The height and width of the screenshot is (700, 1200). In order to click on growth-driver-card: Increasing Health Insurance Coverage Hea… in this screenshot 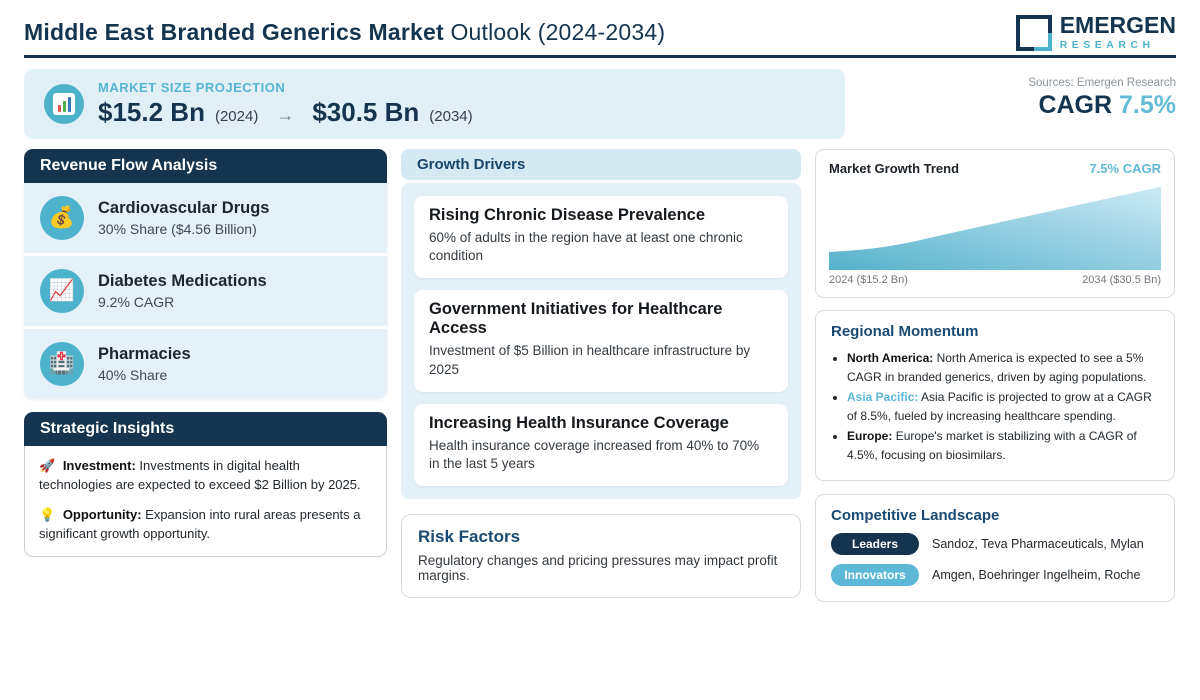, I will do `click(601, 445)`.